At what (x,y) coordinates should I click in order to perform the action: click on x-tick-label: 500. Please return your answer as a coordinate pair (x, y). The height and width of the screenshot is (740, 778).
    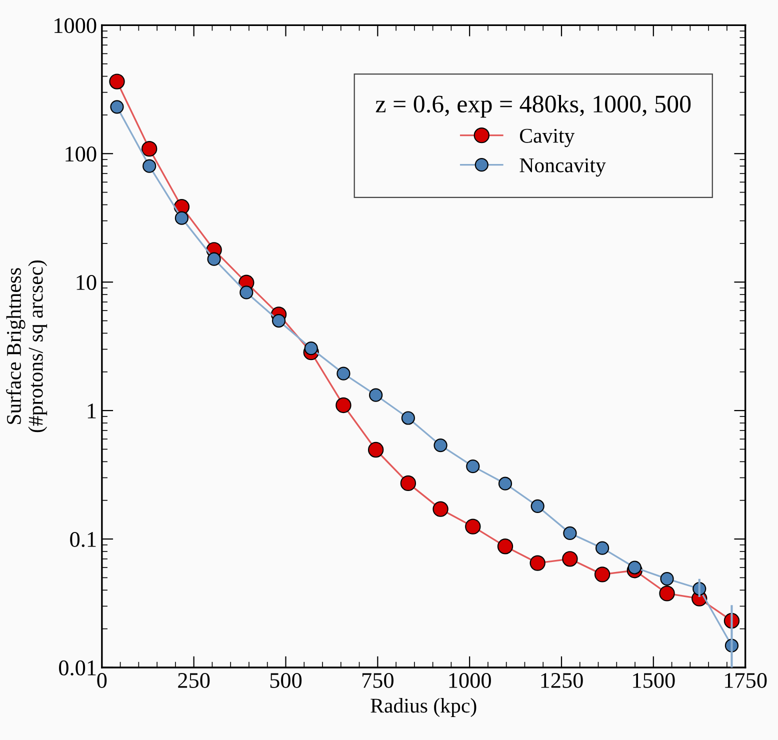
    Looking at the image, I should click on (286, 680).